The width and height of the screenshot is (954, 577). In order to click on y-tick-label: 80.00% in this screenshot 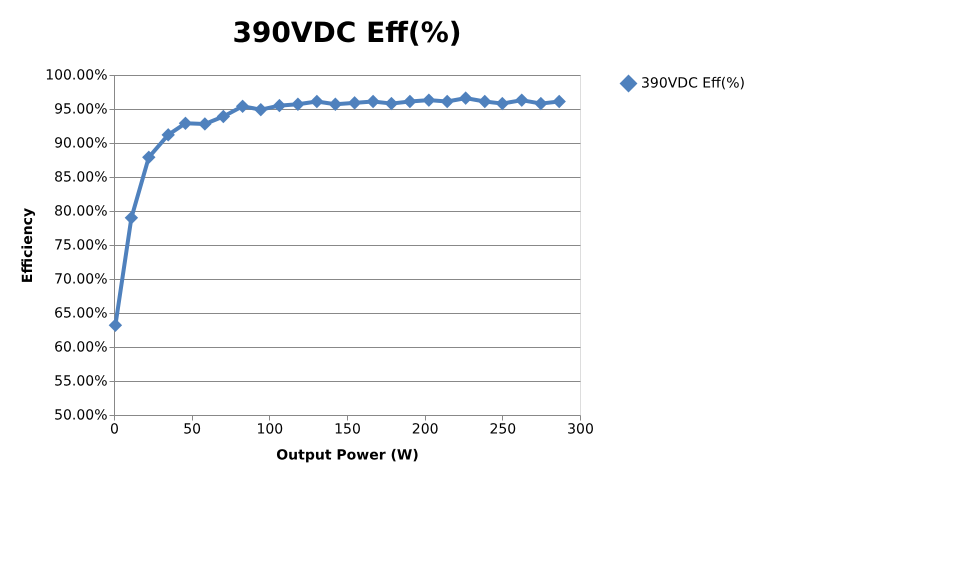, I will do `click(81, 212)`.